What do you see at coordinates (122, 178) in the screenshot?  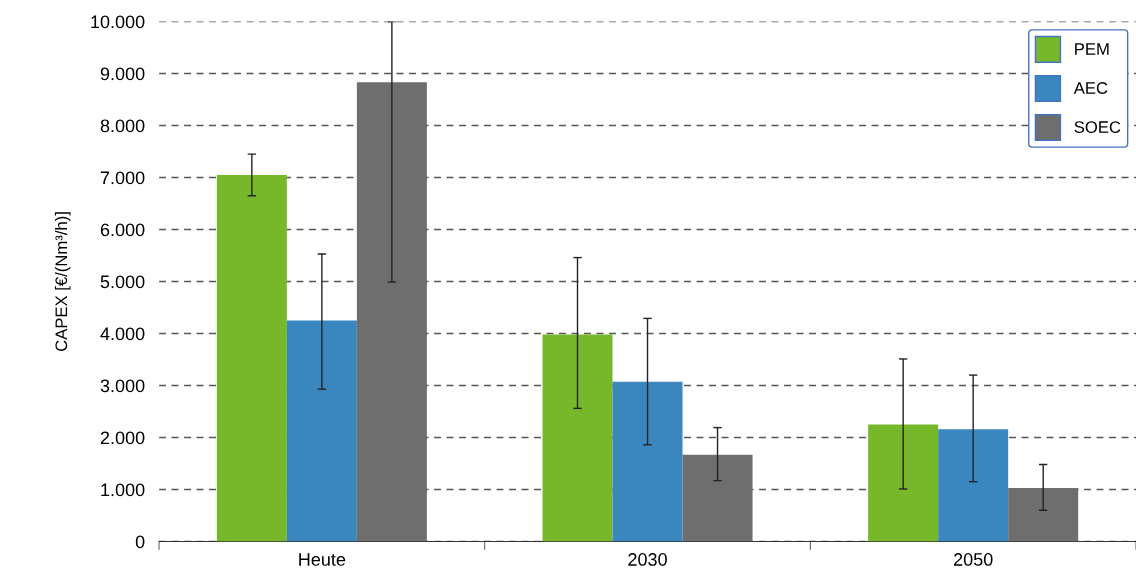 I see `y-tick-label: 7.000` at bounding box center [122, 178].